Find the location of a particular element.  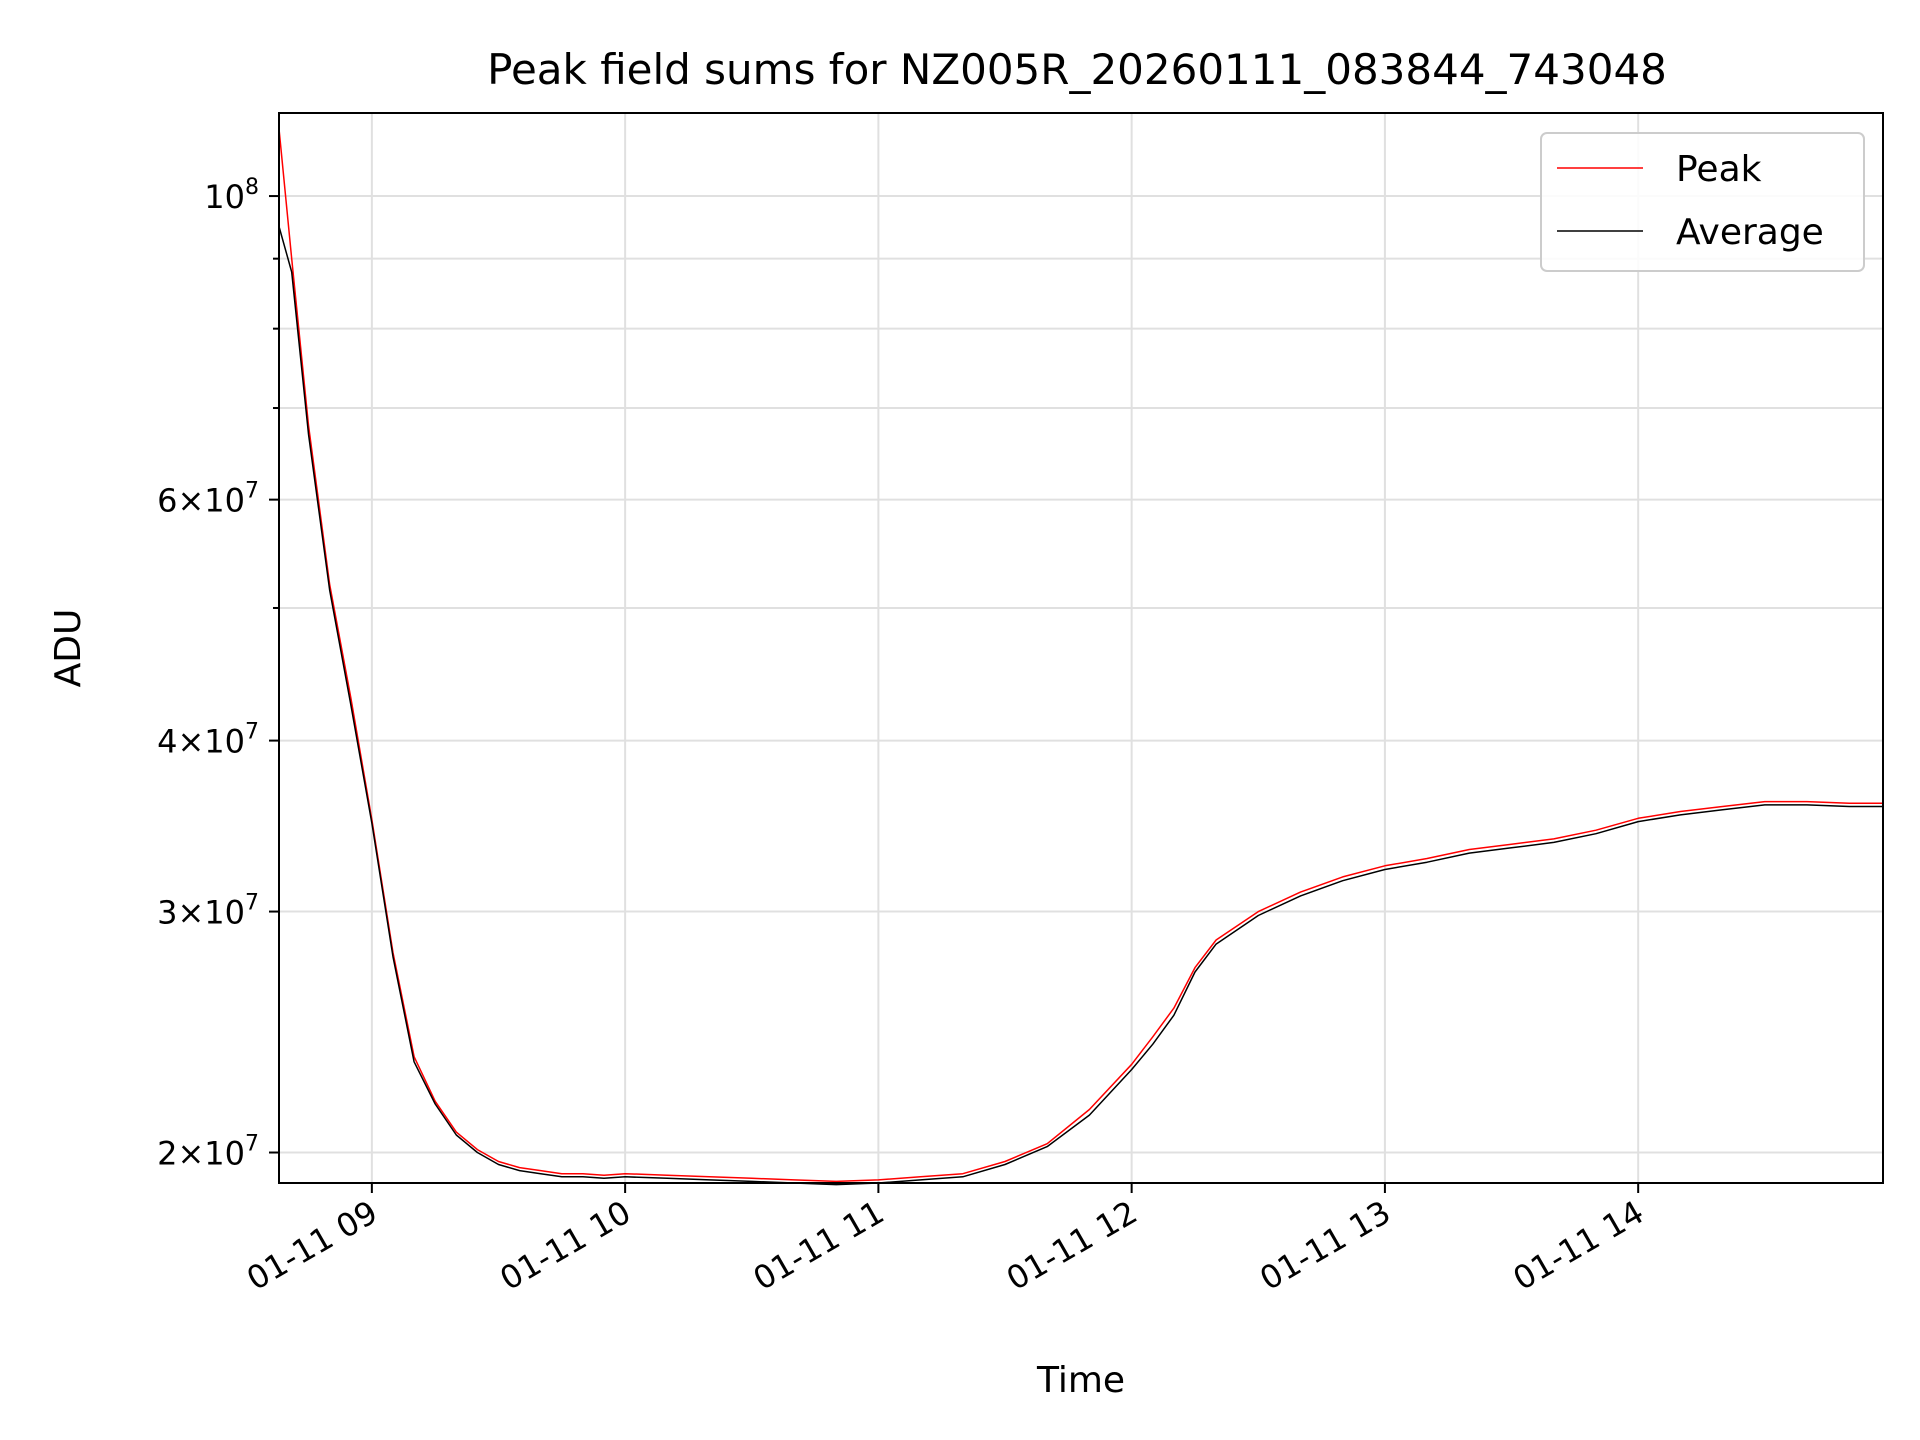

legend-peak-label: Peak is located at coordinates (1719, 169).